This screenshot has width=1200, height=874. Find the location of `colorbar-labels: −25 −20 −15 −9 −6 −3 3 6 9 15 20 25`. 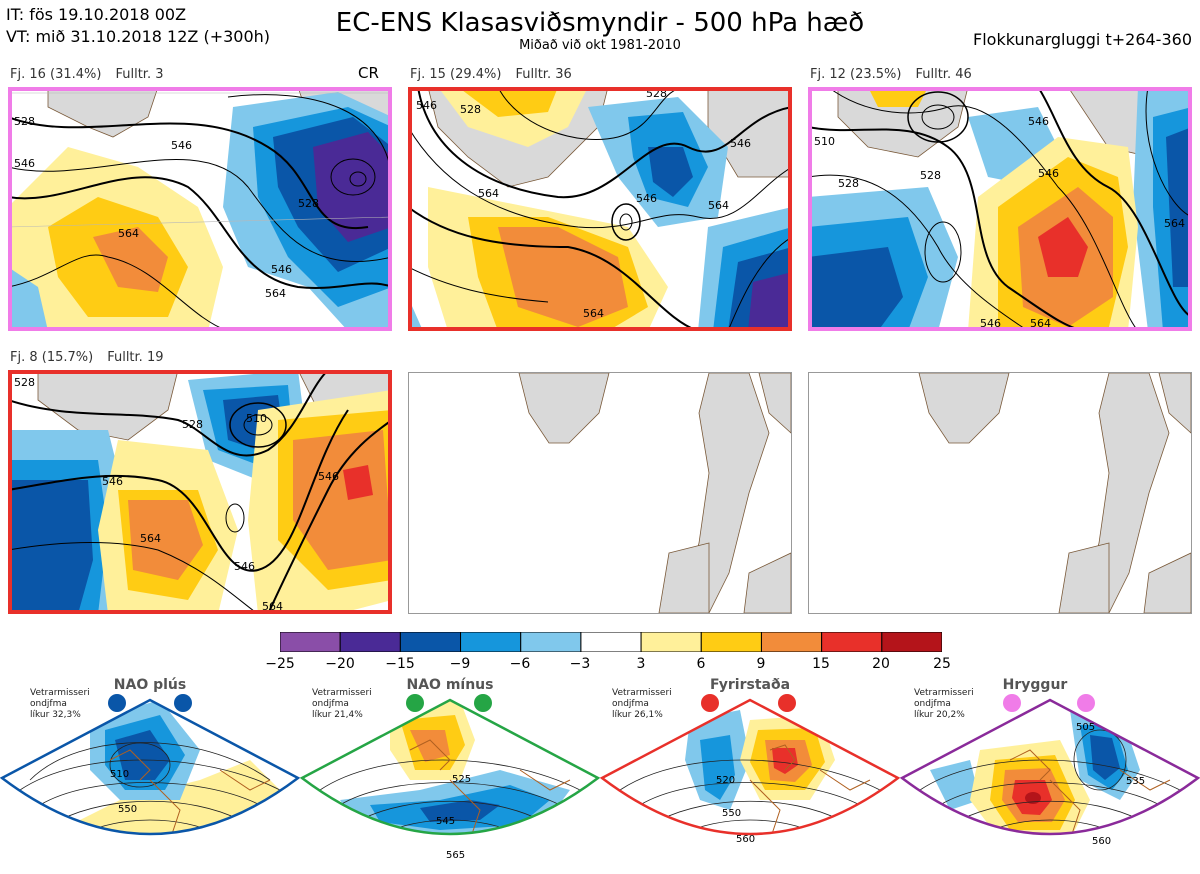

colorbar-labels: −25 −20 −15 −9 −6 −3 3 6 9 15 20 25 is located at coordinates (611, 665).